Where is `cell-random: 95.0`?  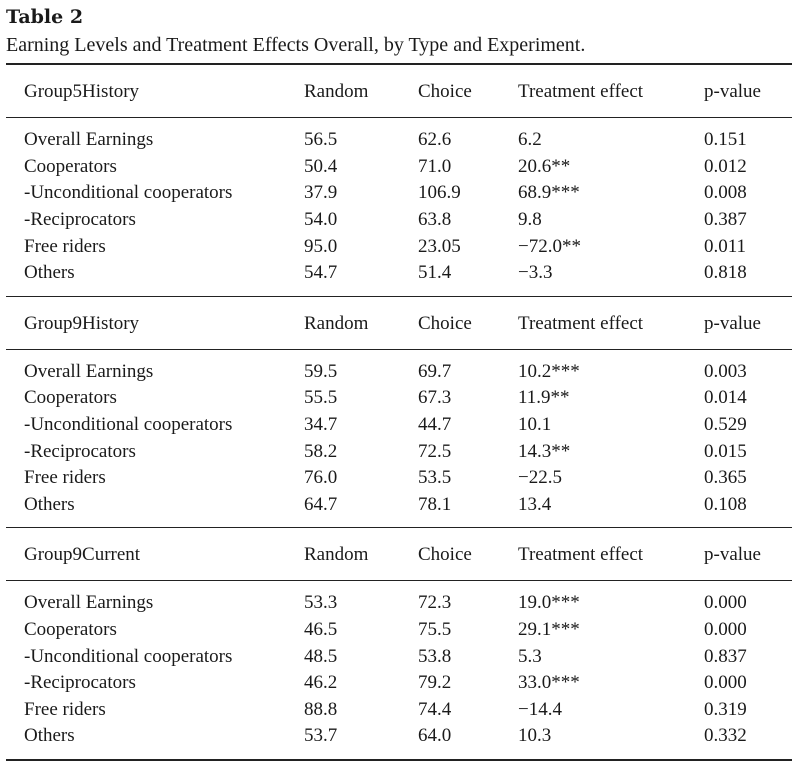
cell-random: 95.0 is located at coordinates (321, 246).